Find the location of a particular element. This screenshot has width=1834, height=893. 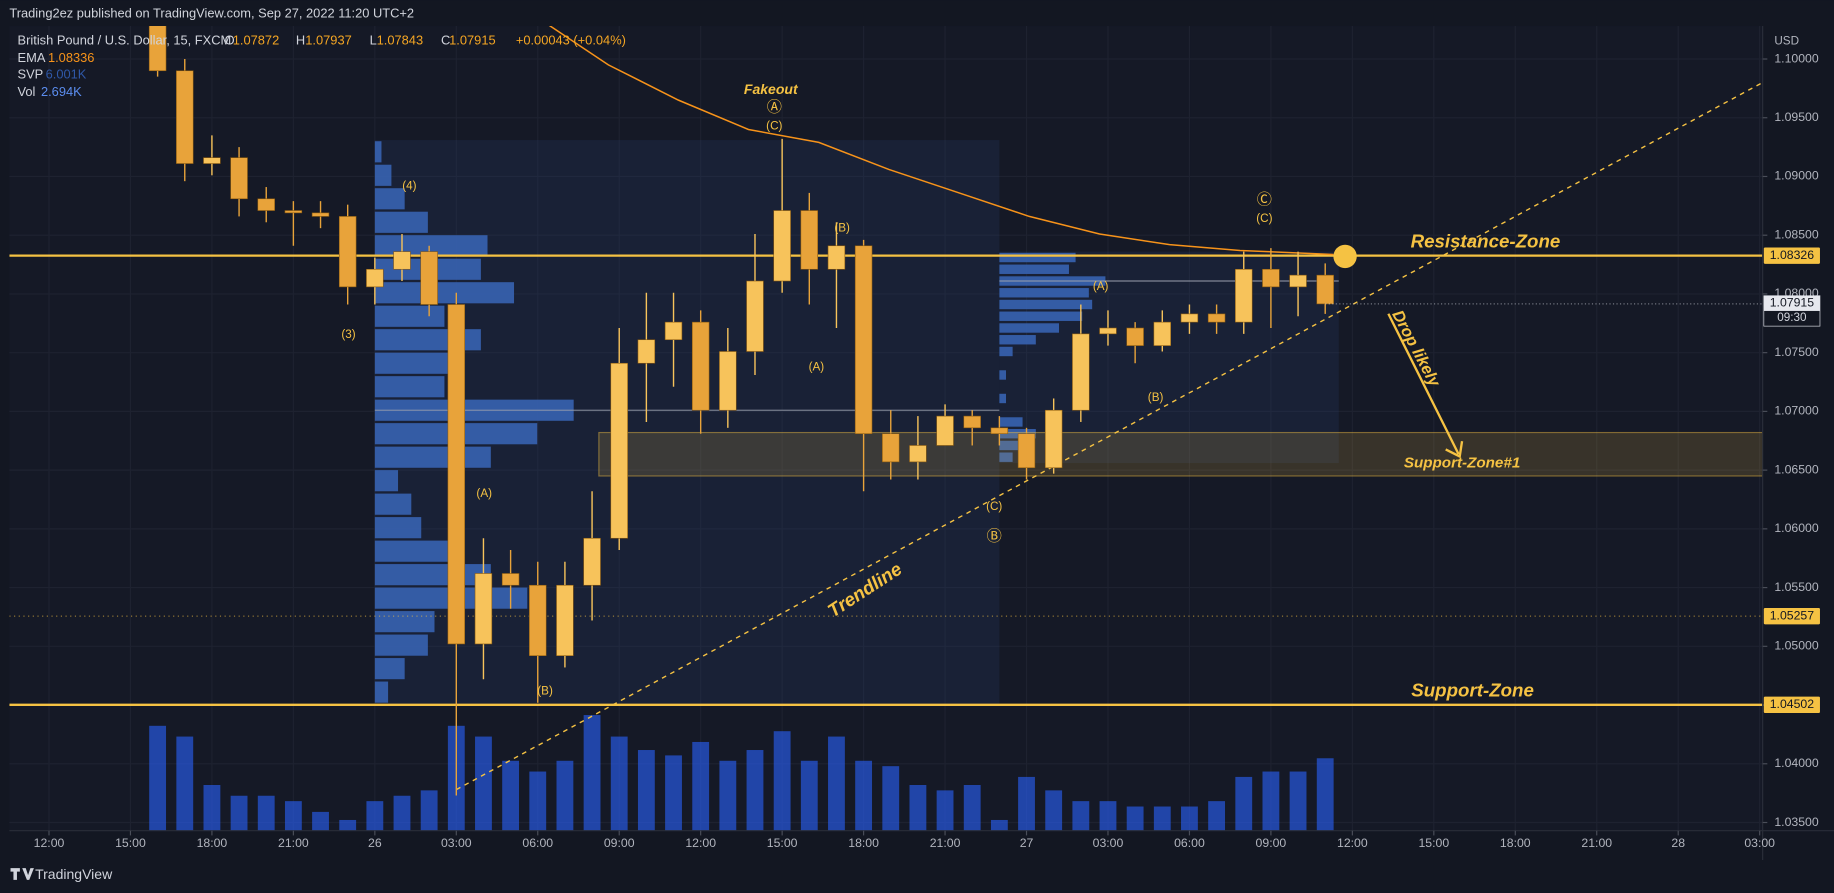

price-tag-label: 1.08326 is located at coordinates (1792, 255).